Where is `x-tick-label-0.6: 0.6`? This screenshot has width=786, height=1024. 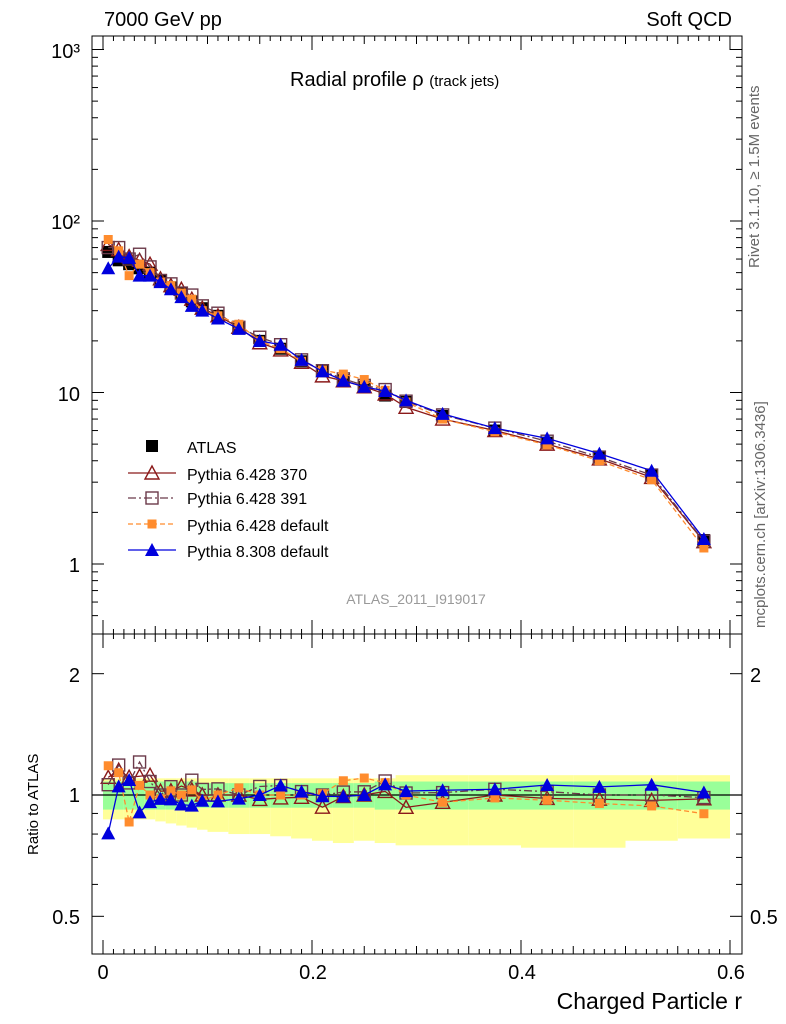
x-tick-label-0.6: 0.6 is located at coordinates (731, 973).